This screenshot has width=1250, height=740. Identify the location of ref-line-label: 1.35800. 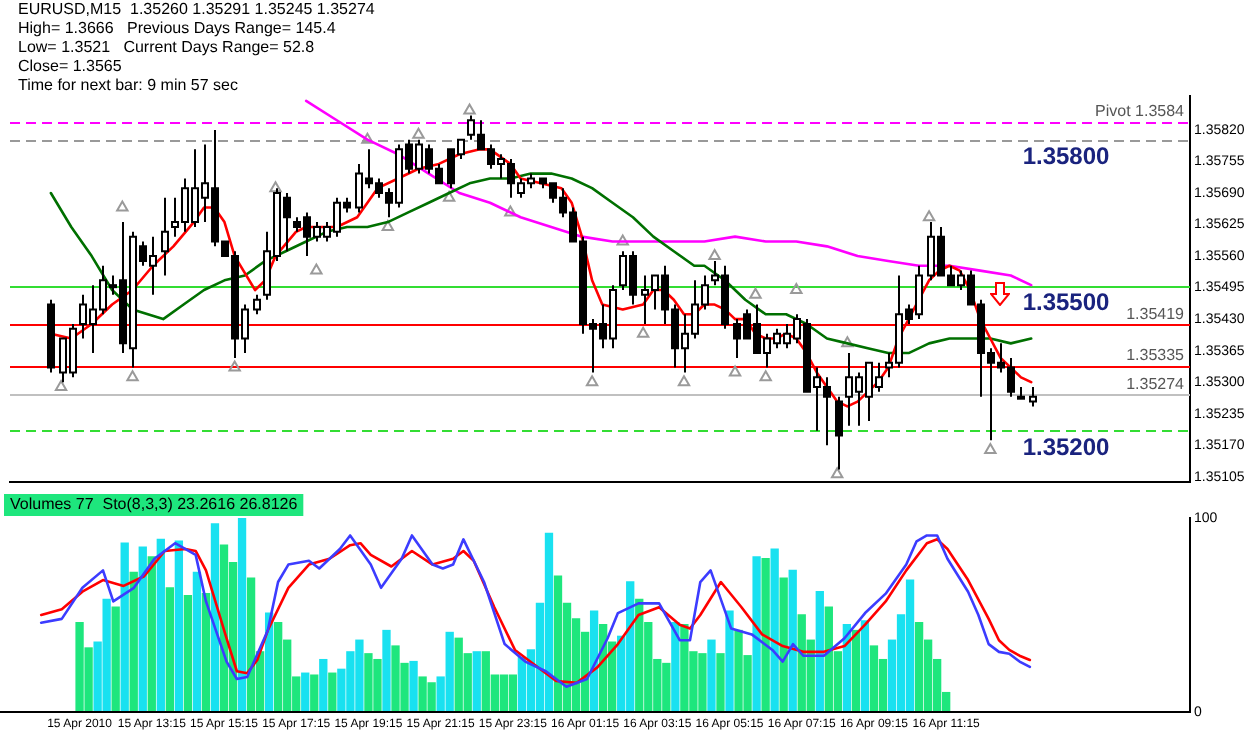
(1066, 156).